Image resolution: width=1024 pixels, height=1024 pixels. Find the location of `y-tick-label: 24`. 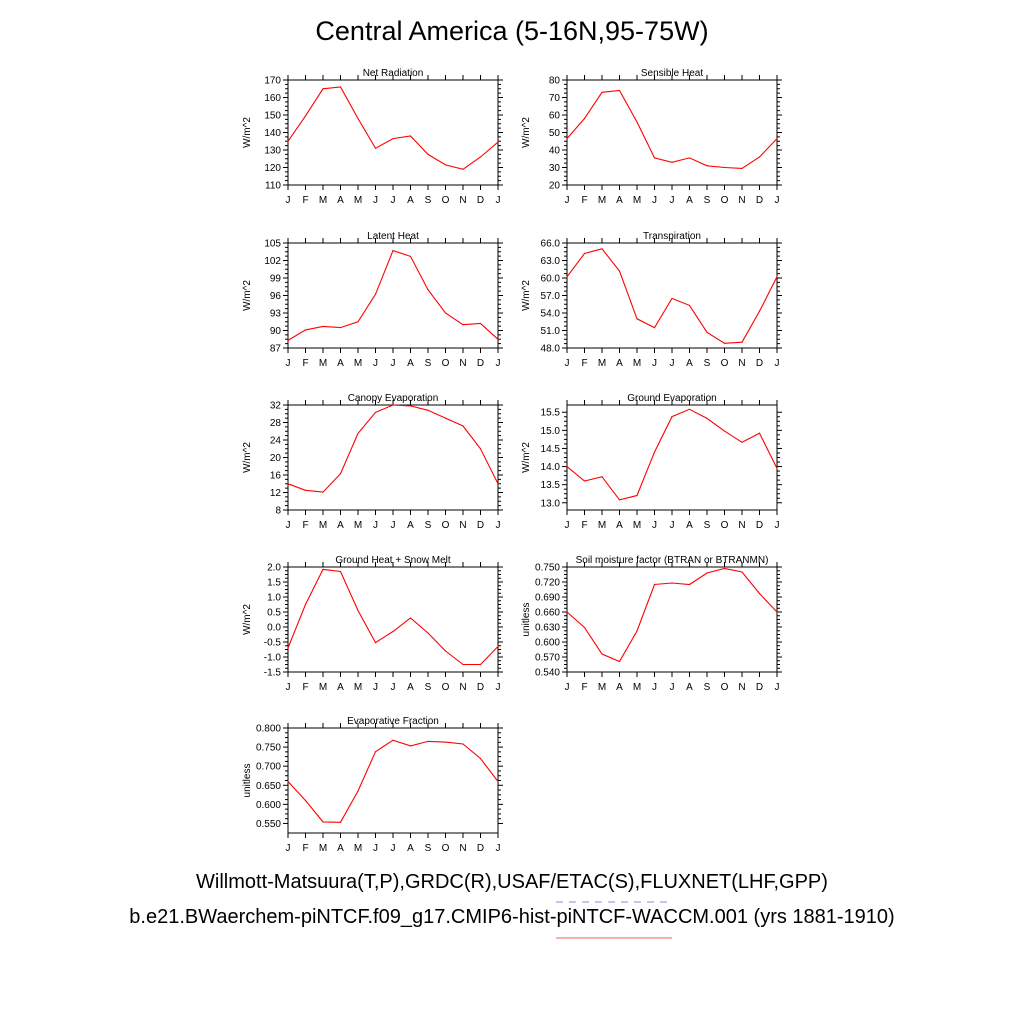

y-tick-label: 24 is located at coordinates (276, 441).